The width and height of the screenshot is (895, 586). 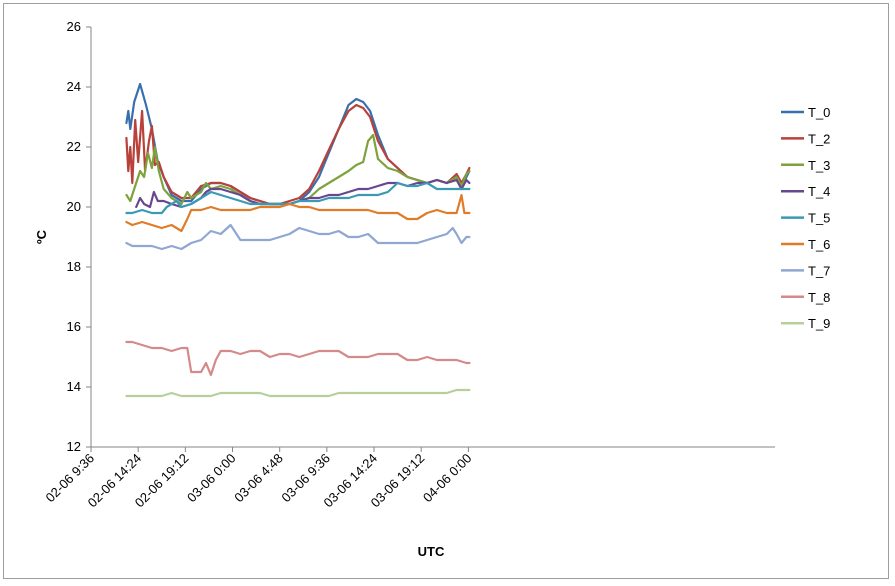 What do you see at coordinates (74, 206) in the screenshot?
I see `y-tick-label: 20` at bounding box center [74, 206].